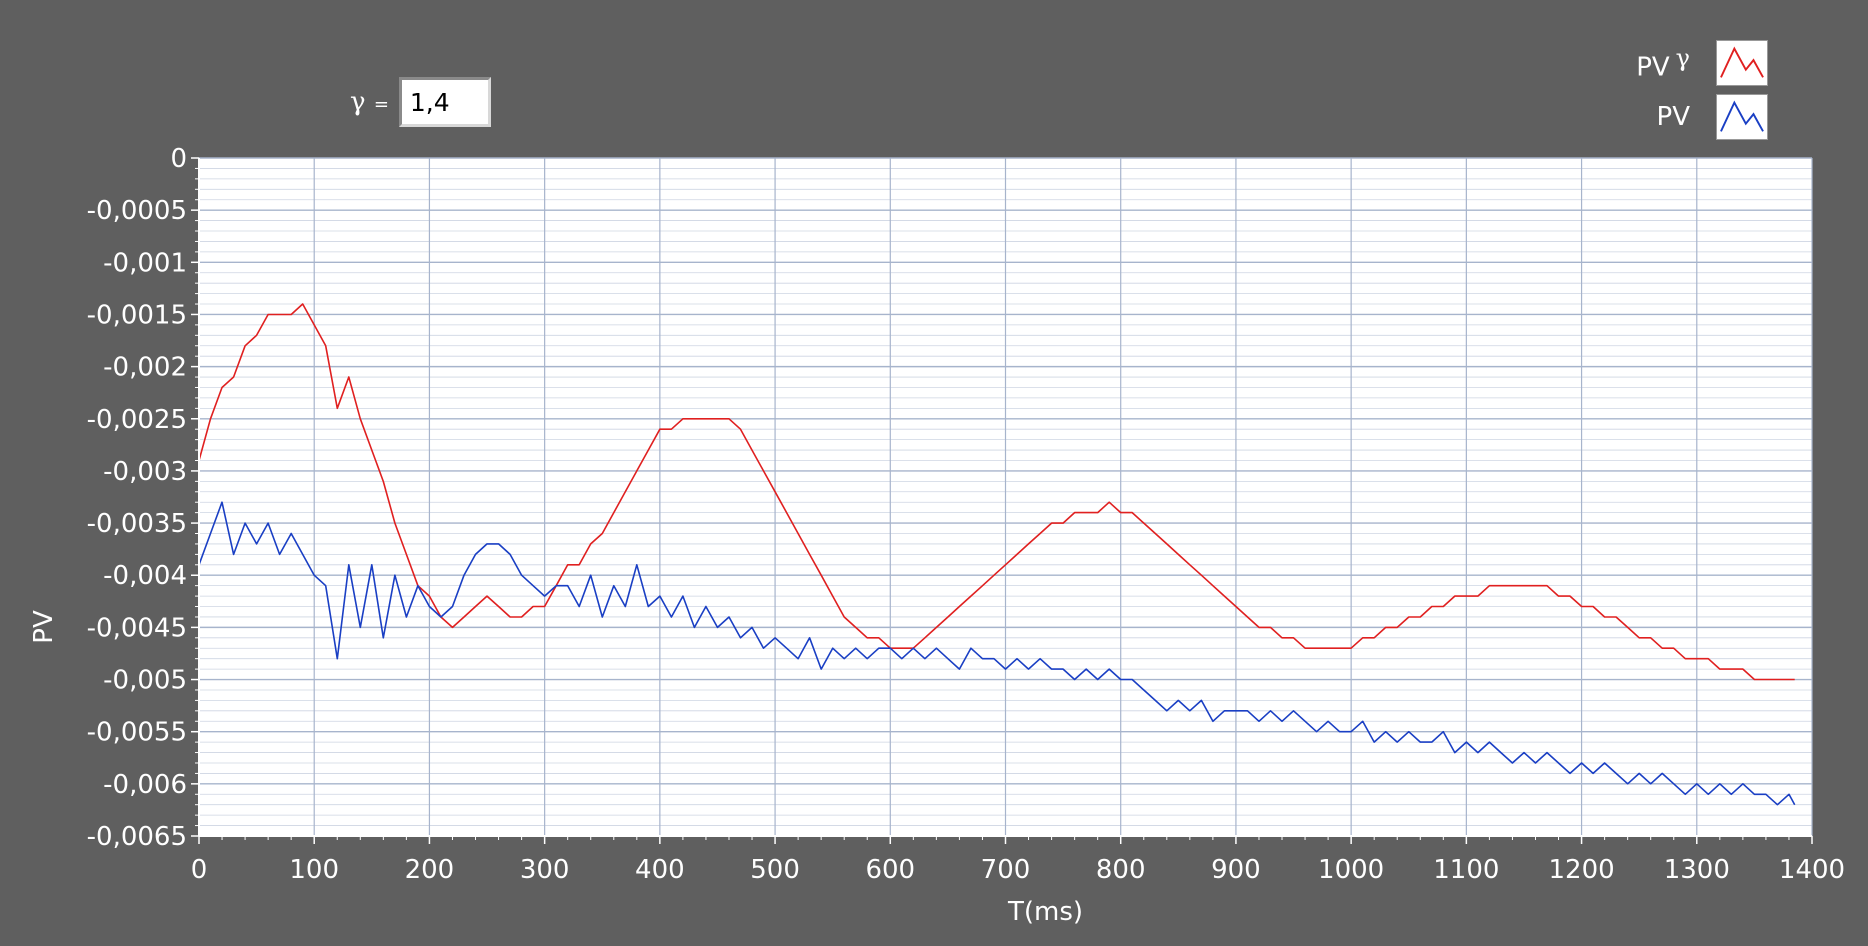  I want to click on x-tick-label: 800, so click(1121, 870).